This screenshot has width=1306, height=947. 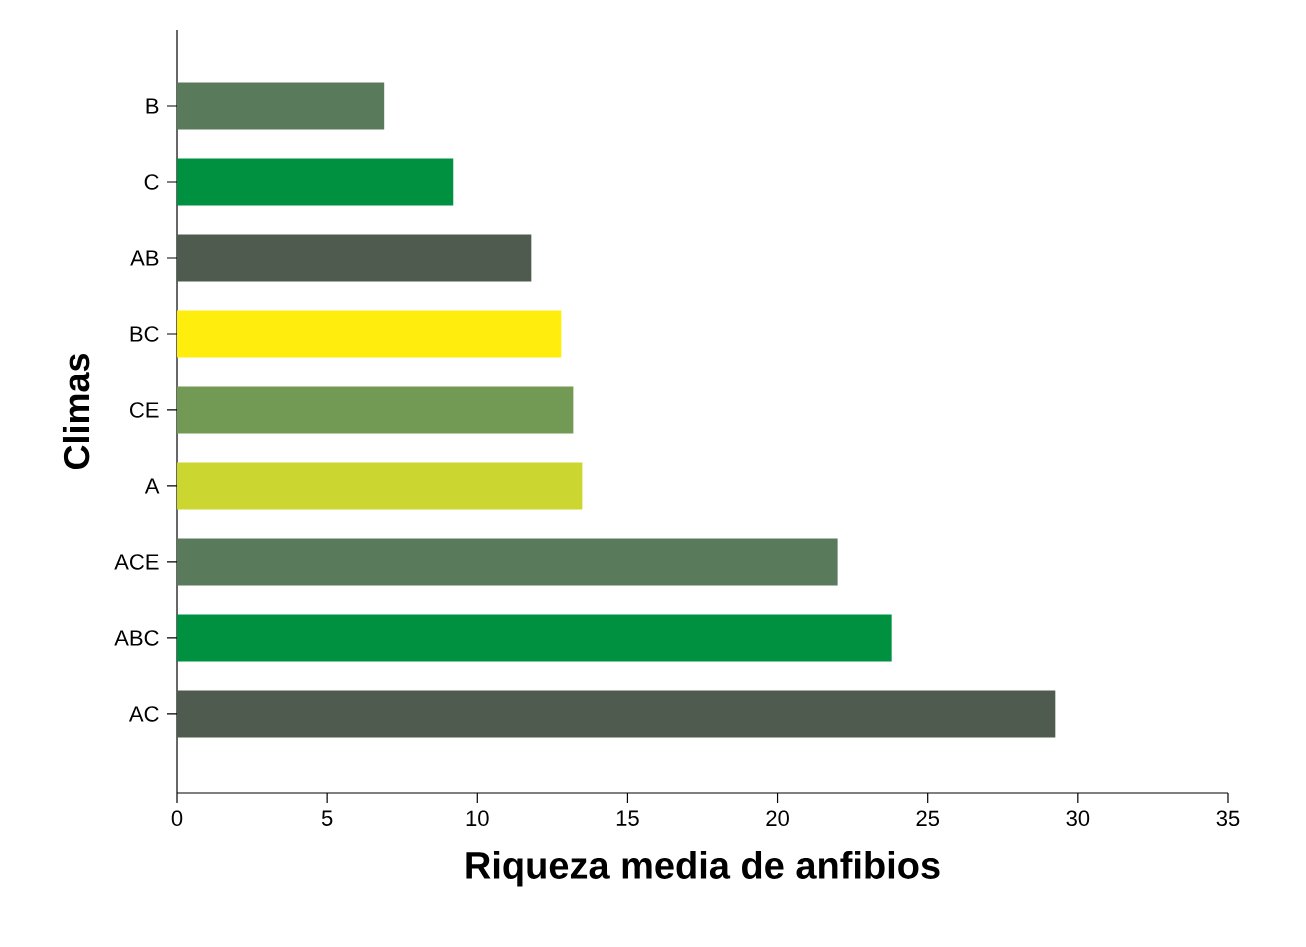 I want to click on x-axis-title: Riqueza media de anfibios, so click(x=703, y=868).